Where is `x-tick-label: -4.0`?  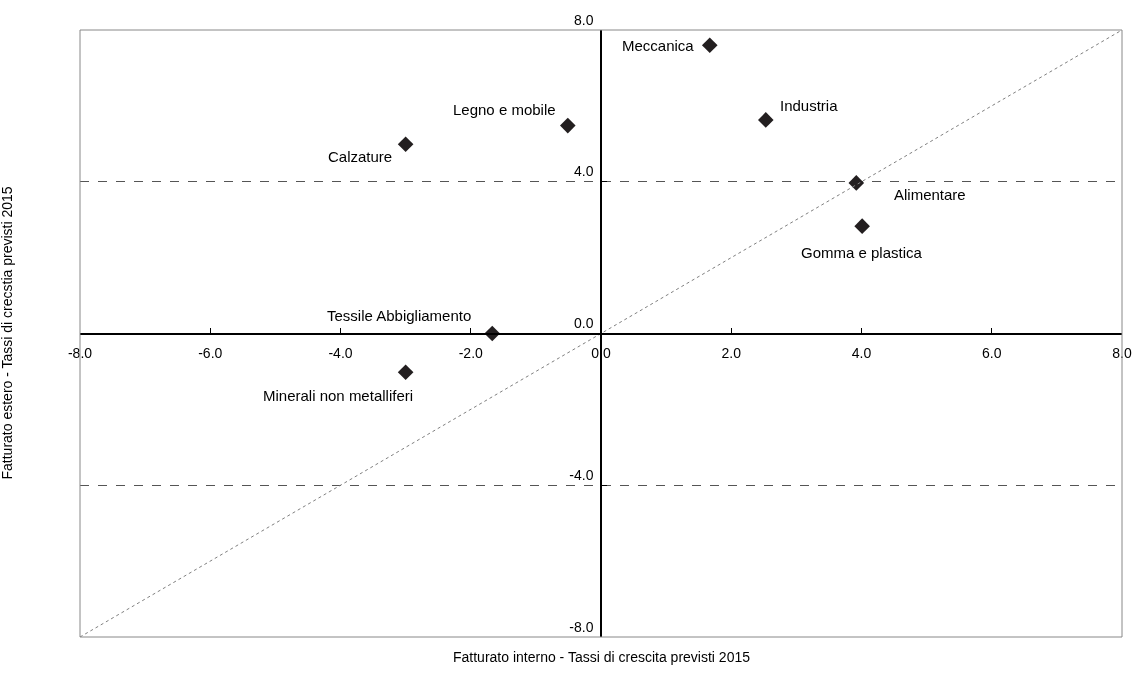
x-tick-label: -4.0 is located at coordinates (340, 353).